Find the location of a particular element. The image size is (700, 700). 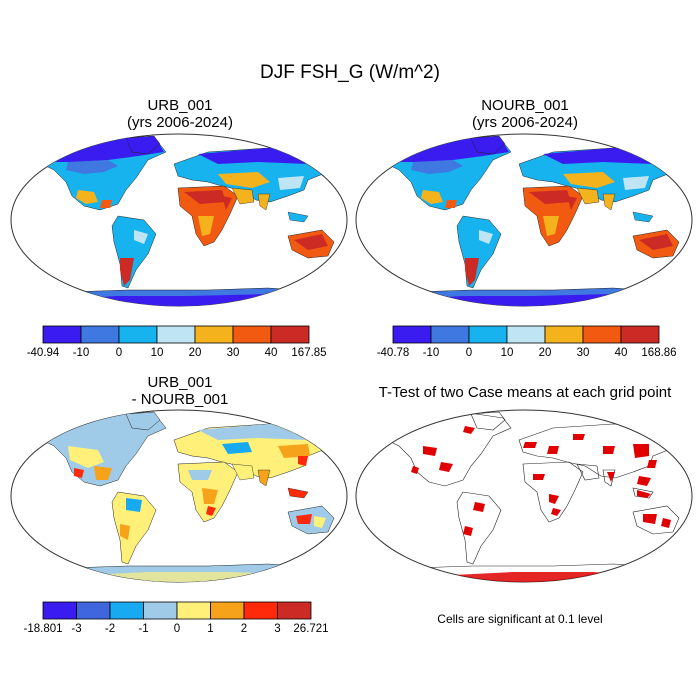

panel-3-title: URB_001 - NOURB_001 is located at coordinates (180, 391).